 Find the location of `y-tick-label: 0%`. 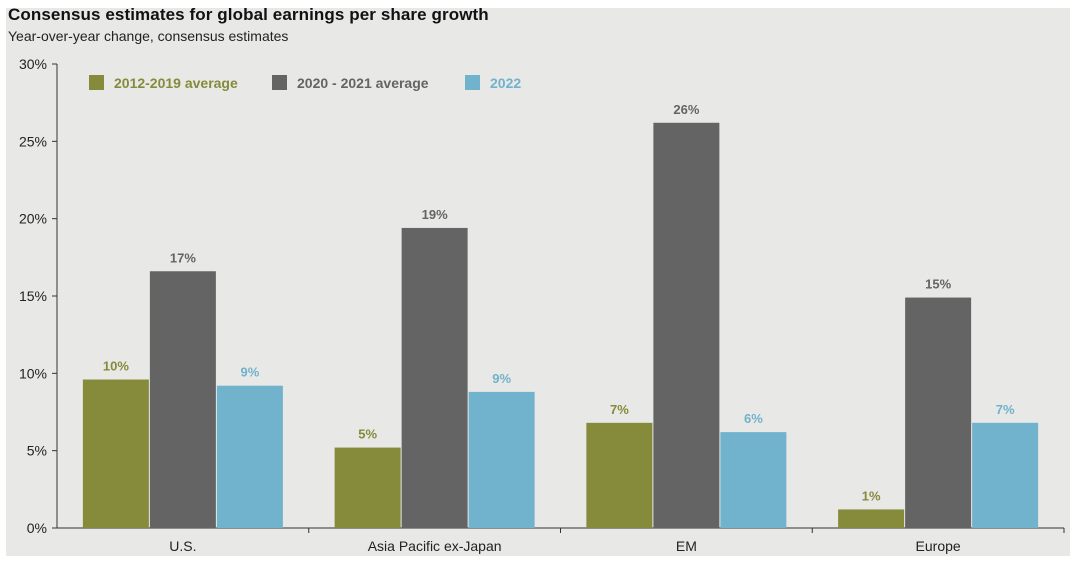

y-tick-label: 0% is located at coordinates (37, 528).